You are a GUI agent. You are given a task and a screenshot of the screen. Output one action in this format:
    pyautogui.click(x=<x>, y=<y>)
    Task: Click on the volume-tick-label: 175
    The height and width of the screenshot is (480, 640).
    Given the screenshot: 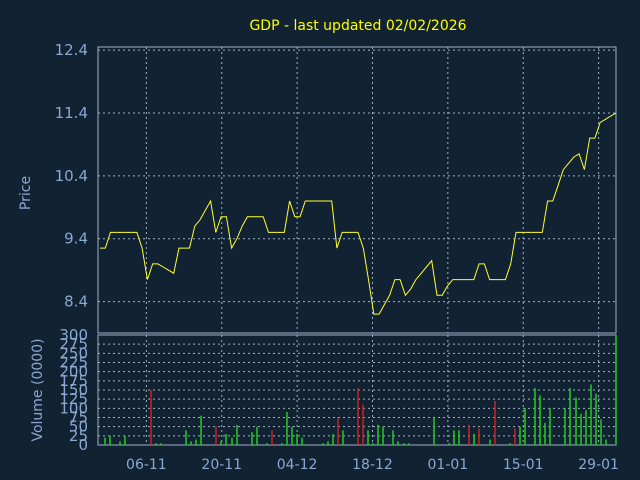 What is the action you would take?
    pyautogui.click(x=73, y=381)
    